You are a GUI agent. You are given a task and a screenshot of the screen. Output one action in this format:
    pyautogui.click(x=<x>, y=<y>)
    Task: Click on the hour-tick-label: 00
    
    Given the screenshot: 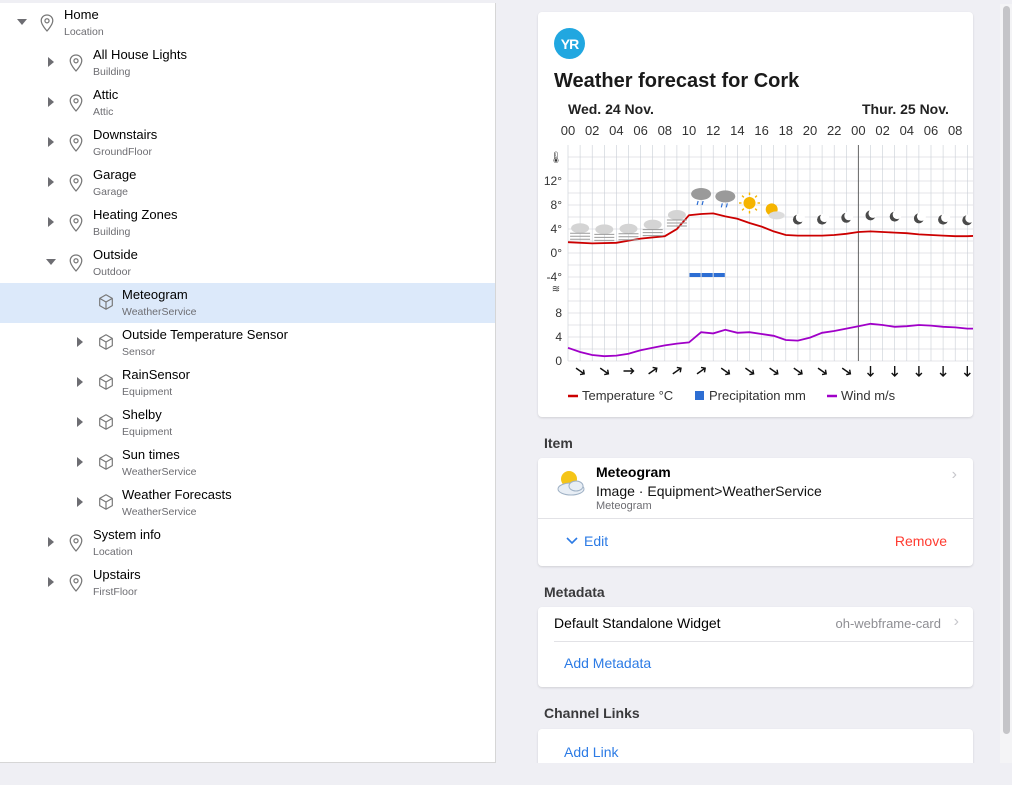 What is the action you would take?
    pyautogui.click(x=568, y=130)
    